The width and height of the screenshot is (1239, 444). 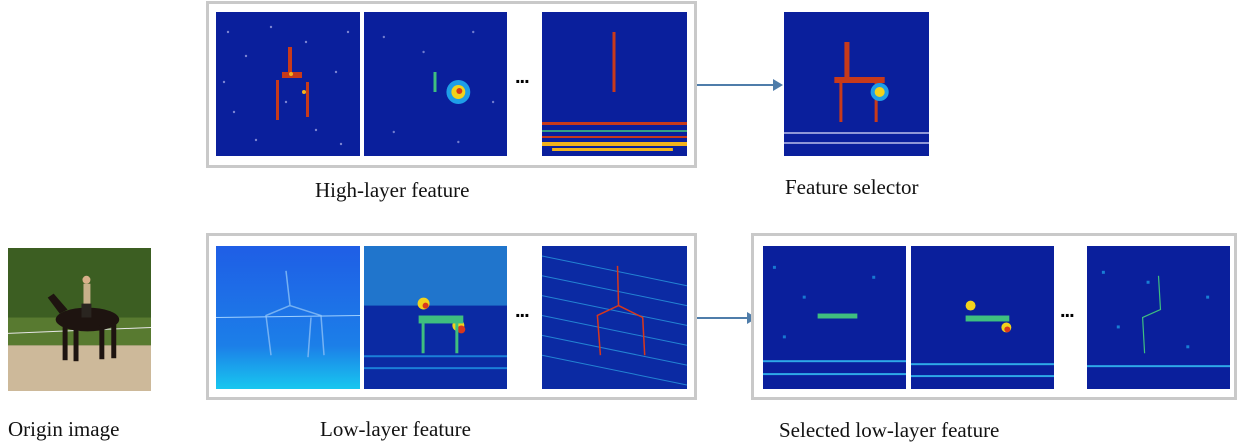 I want to click on selected-low-layer-feature-map-n, so click(x=1158, y=317).